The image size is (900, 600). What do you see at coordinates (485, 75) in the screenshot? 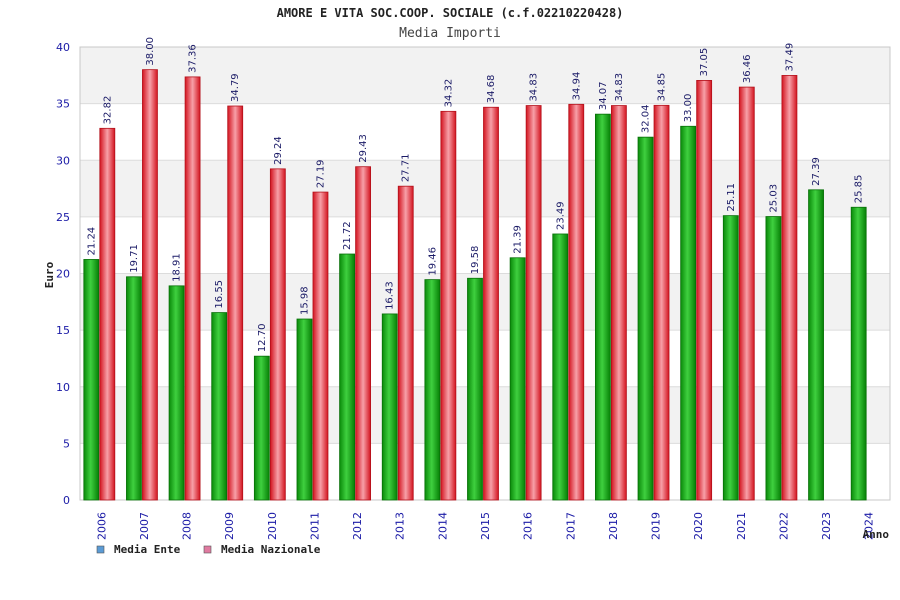
I see `grid-band` at bounding box center [485, 75].